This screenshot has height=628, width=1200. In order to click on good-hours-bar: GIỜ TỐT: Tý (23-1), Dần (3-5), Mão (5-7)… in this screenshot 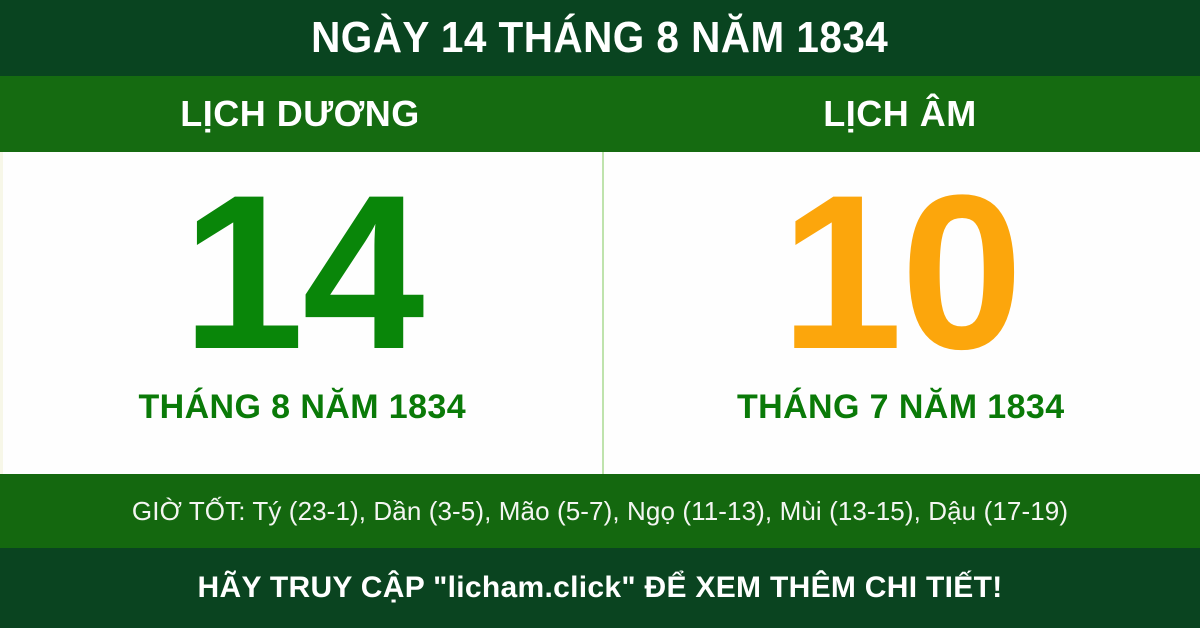, I will do `click(600, 511)`.